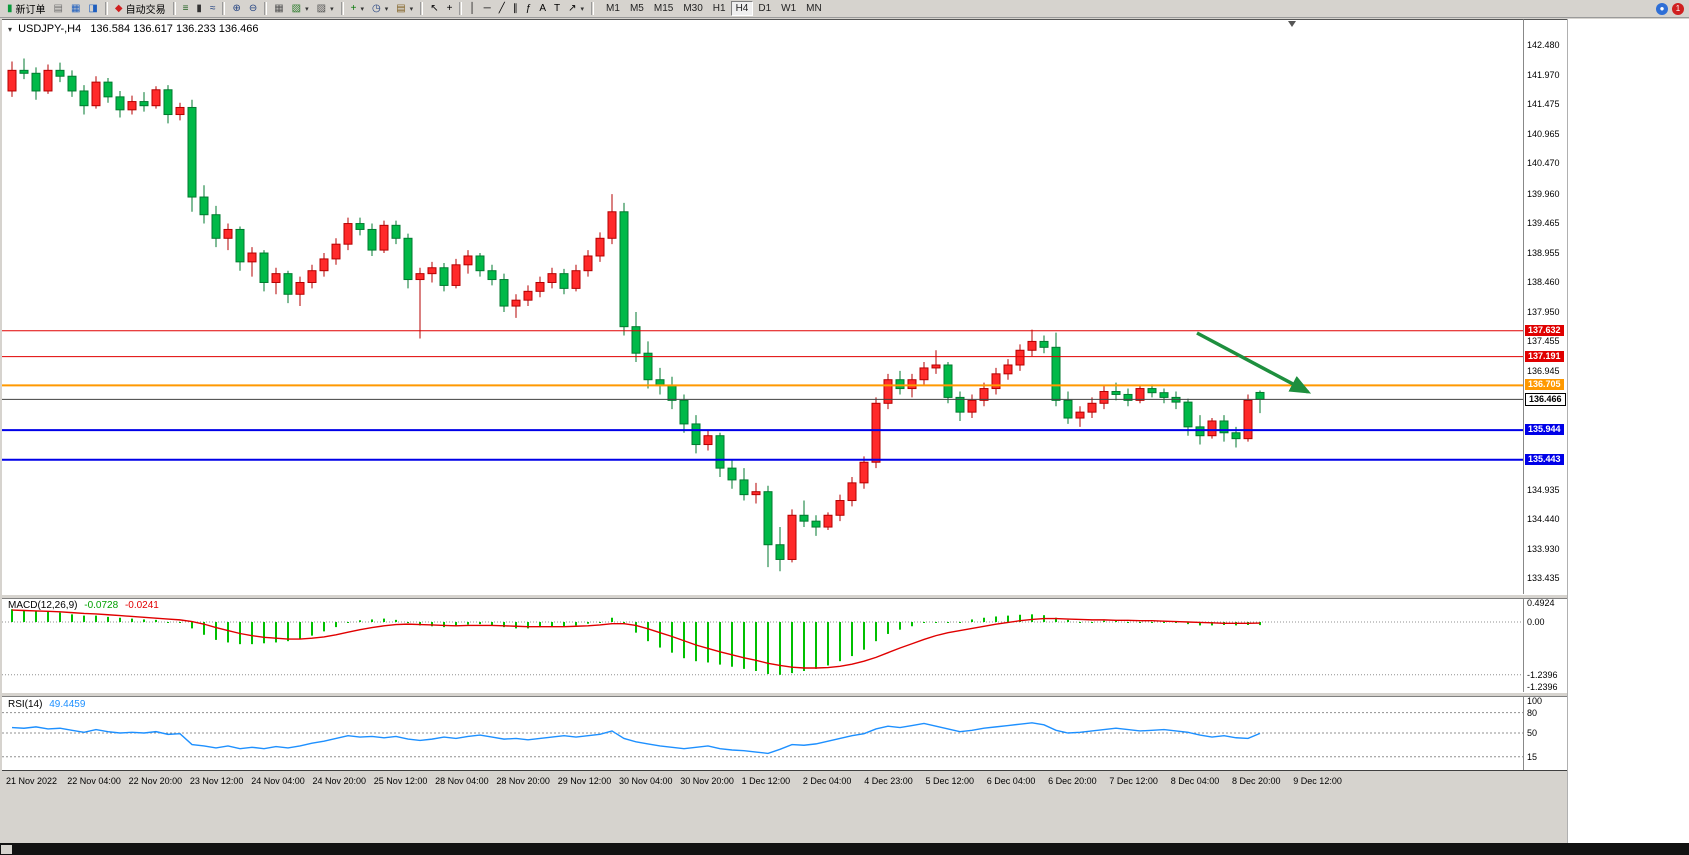 The height and width of the screenshot is (855, 1689). I want to click on timeframe-m15-button: M15, so click(663, 8).